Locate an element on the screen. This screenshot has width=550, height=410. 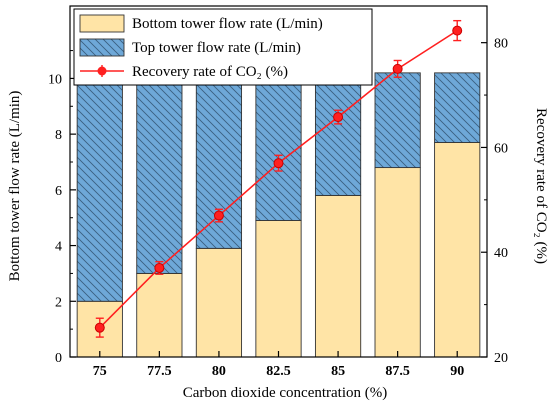
legend-swatch-marker is located at coordinates (102, 71).